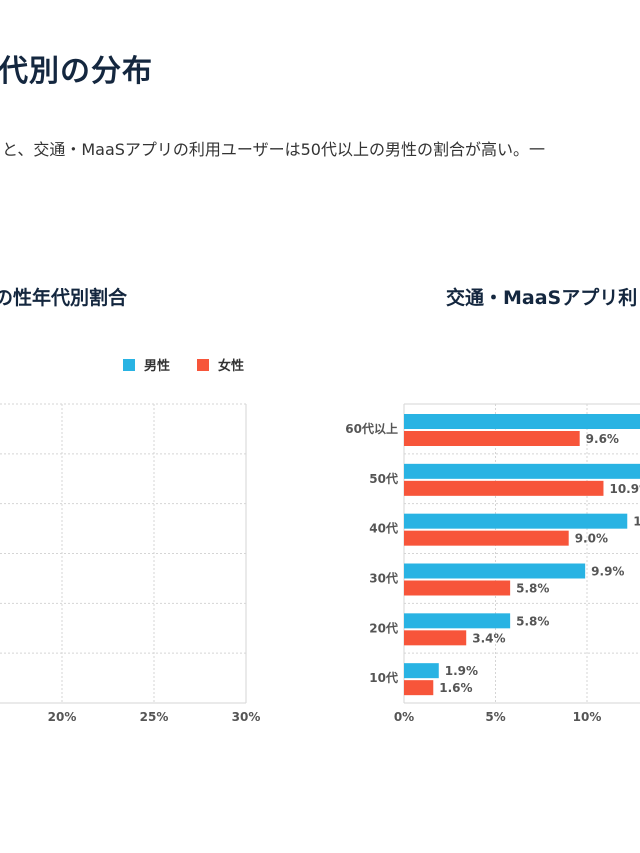 The height and width of the screenshot is (853, 640). I want to click on right-chart-title: 交通・MaaSアプリ利, so click(542, 298).